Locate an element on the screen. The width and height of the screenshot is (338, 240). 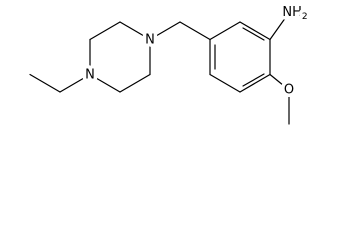
atom-label: O is located at coordinates (289, 90).